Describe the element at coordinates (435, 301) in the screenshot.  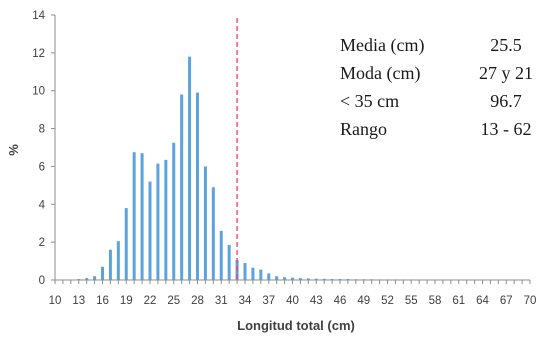
I see `x-tick-label: 58` at that location.